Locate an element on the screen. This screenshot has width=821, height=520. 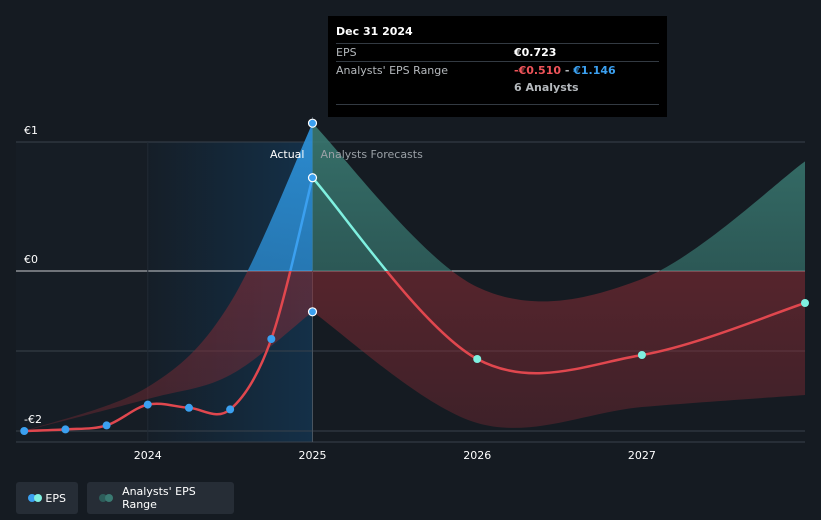
tooltip-divider is located at coordinates (497, 104).